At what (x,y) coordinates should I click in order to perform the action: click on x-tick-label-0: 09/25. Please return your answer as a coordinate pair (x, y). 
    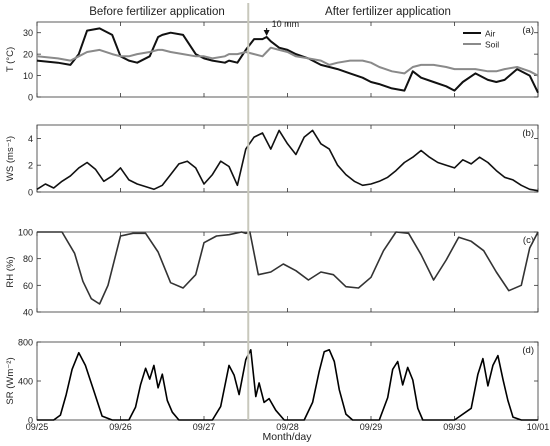
    Looking at the image, I should click on (37, 427).